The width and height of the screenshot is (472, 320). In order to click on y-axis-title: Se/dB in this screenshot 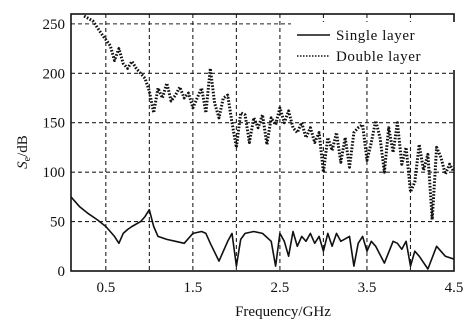, I will do `click(24, 152)`.